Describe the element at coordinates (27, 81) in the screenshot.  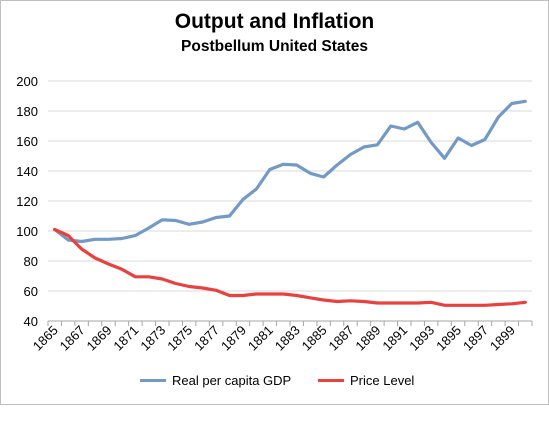
I see `y-tick-label: 200` at that location.